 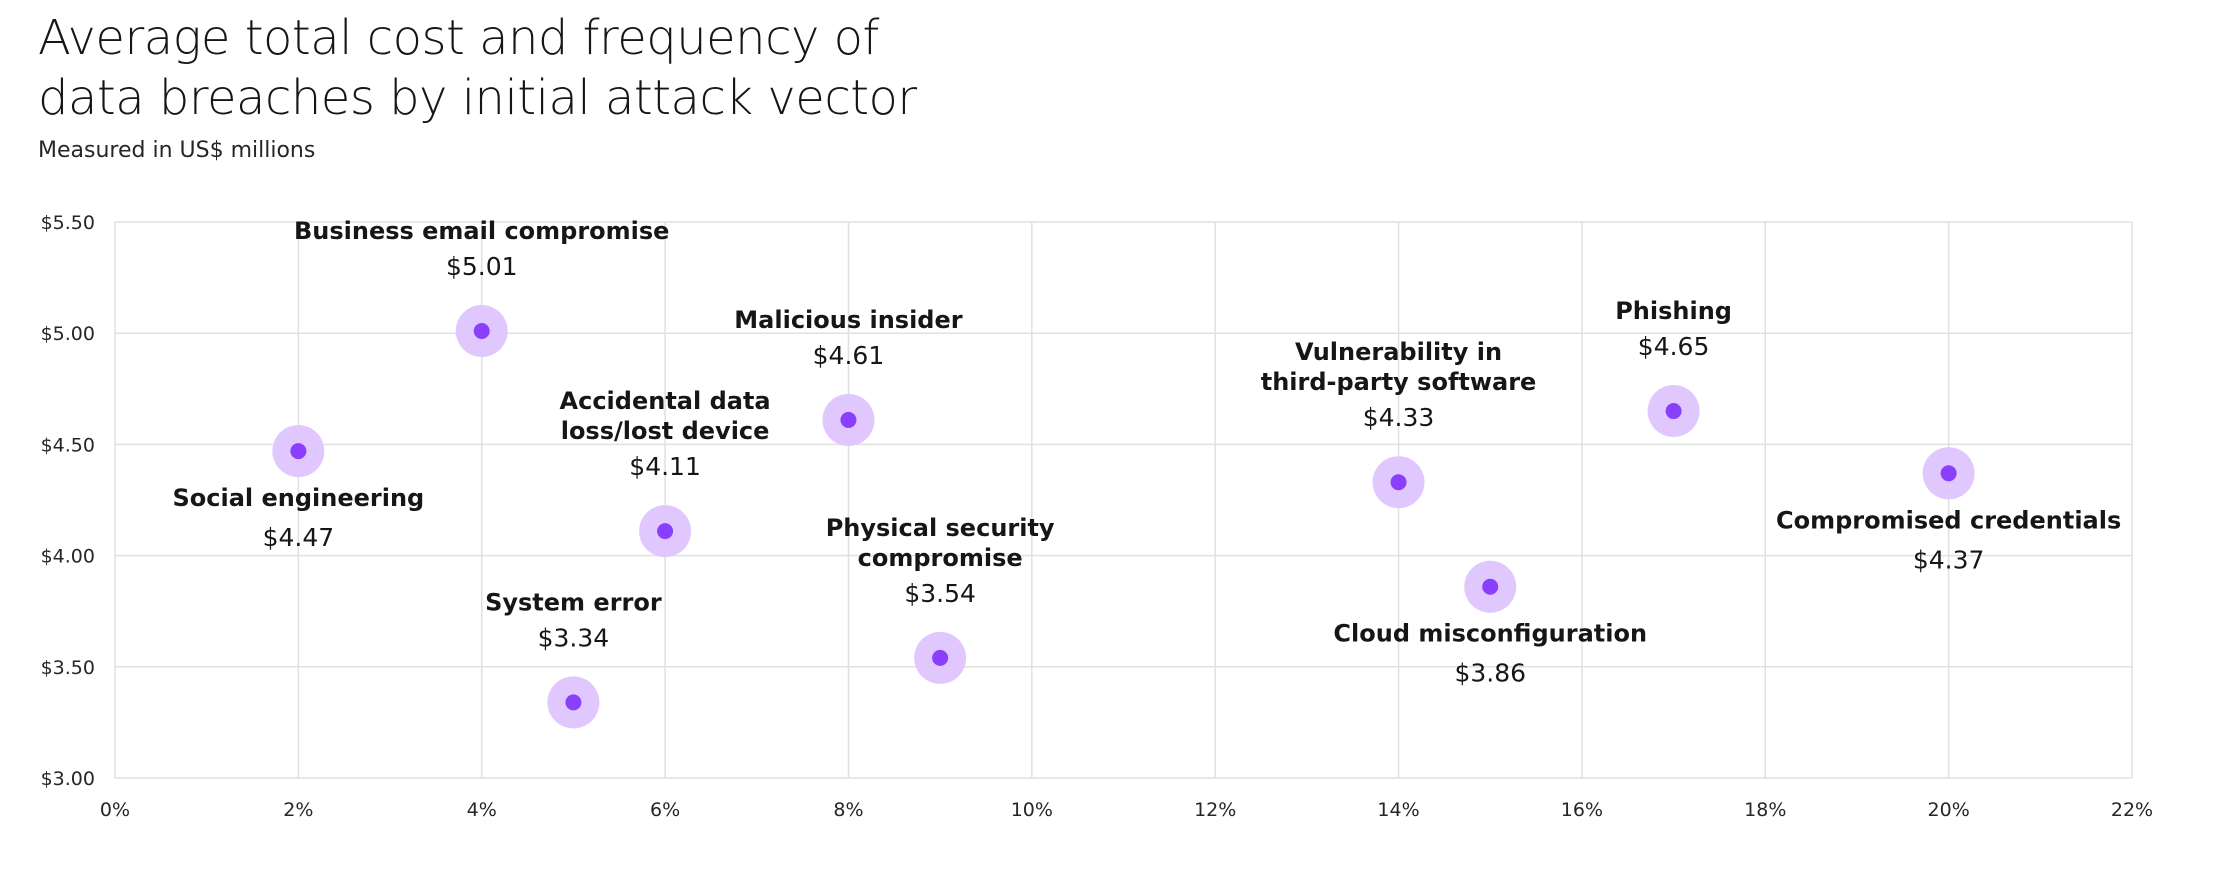 What do you see at coordinates (574, 637) in the screenshot?
I see `data-point-value: $3.34` at bounding box center [574, 637].